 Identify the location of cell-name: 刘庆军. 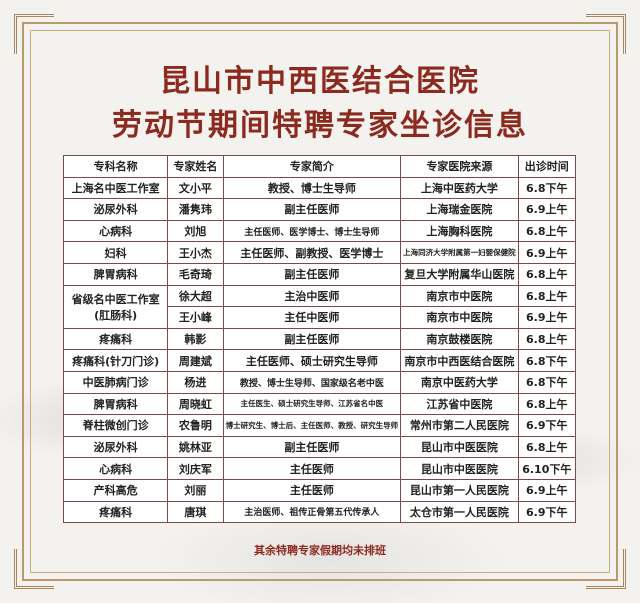
(195, 468).